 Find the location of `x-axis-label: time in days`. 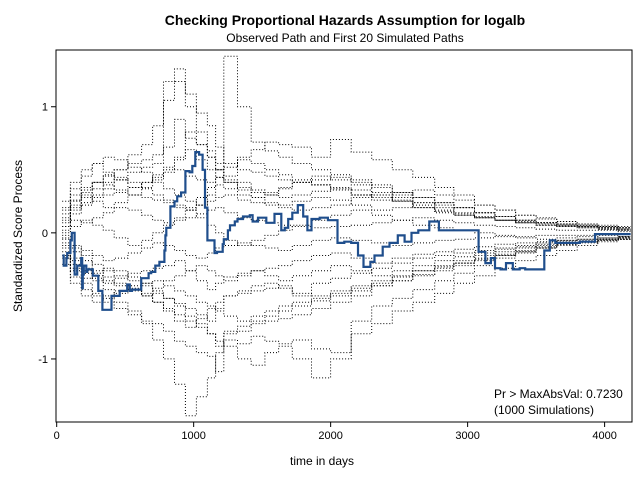

x-axis-label: time in days is located at coordinates (322, 461).